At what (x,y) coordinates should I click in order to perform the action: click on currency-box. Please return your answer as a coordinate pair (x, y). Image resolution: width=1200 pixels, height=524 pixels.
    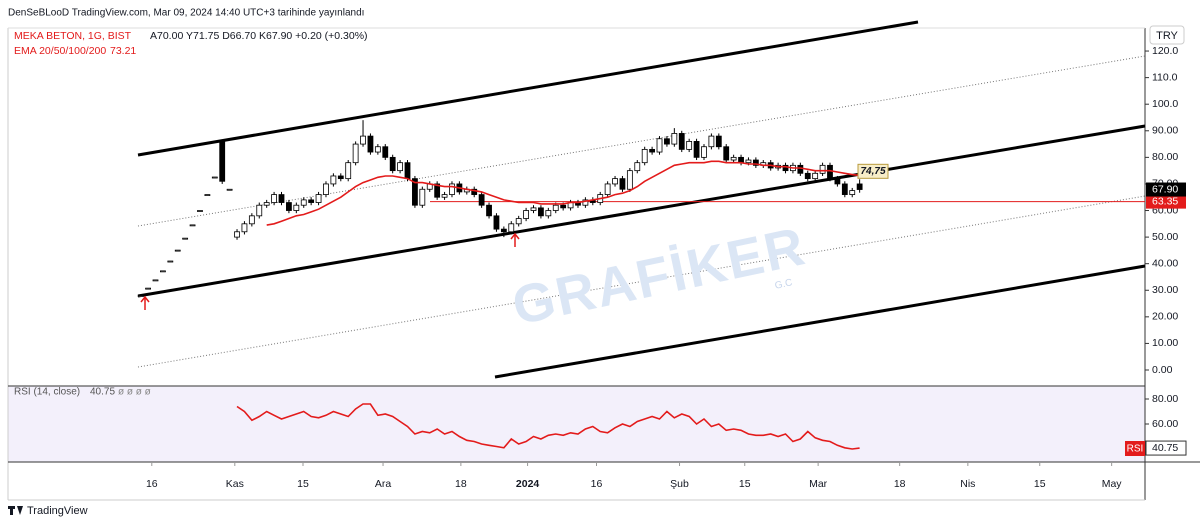
    Looking at the image, I should click on (1167, 35).